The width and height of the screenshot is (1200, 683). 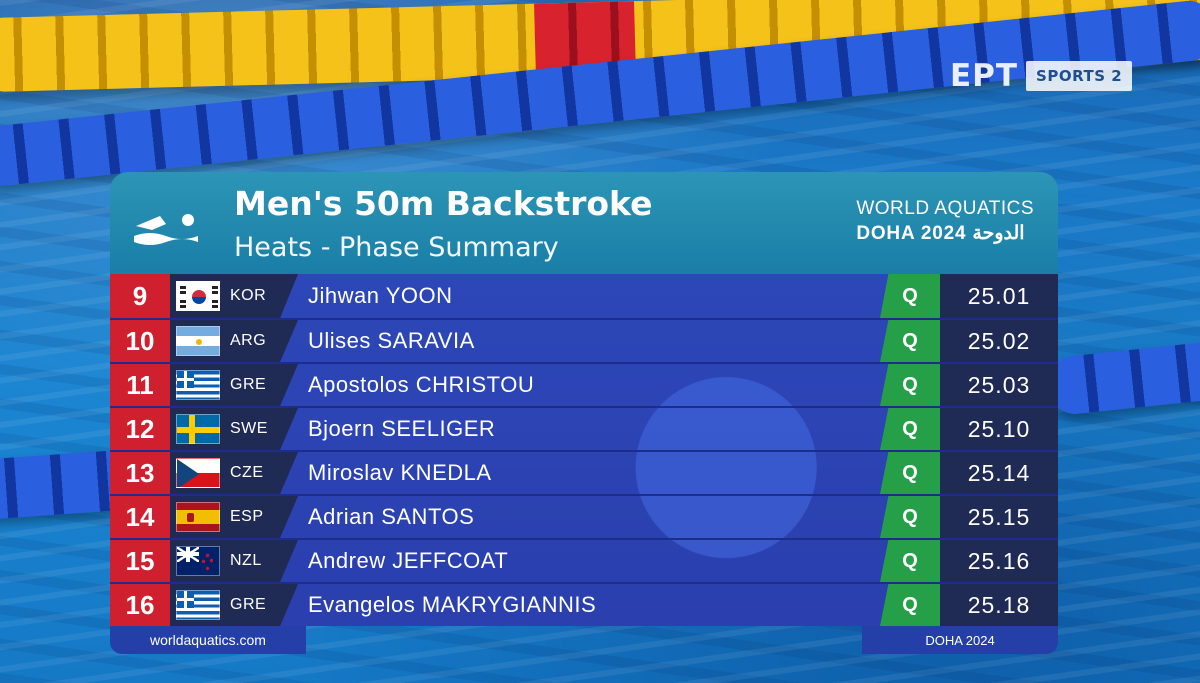 What do you see at coordinates (198, 429) in the screenshot?
I see `flag-swe-icon` at bounding box center [198, 429].